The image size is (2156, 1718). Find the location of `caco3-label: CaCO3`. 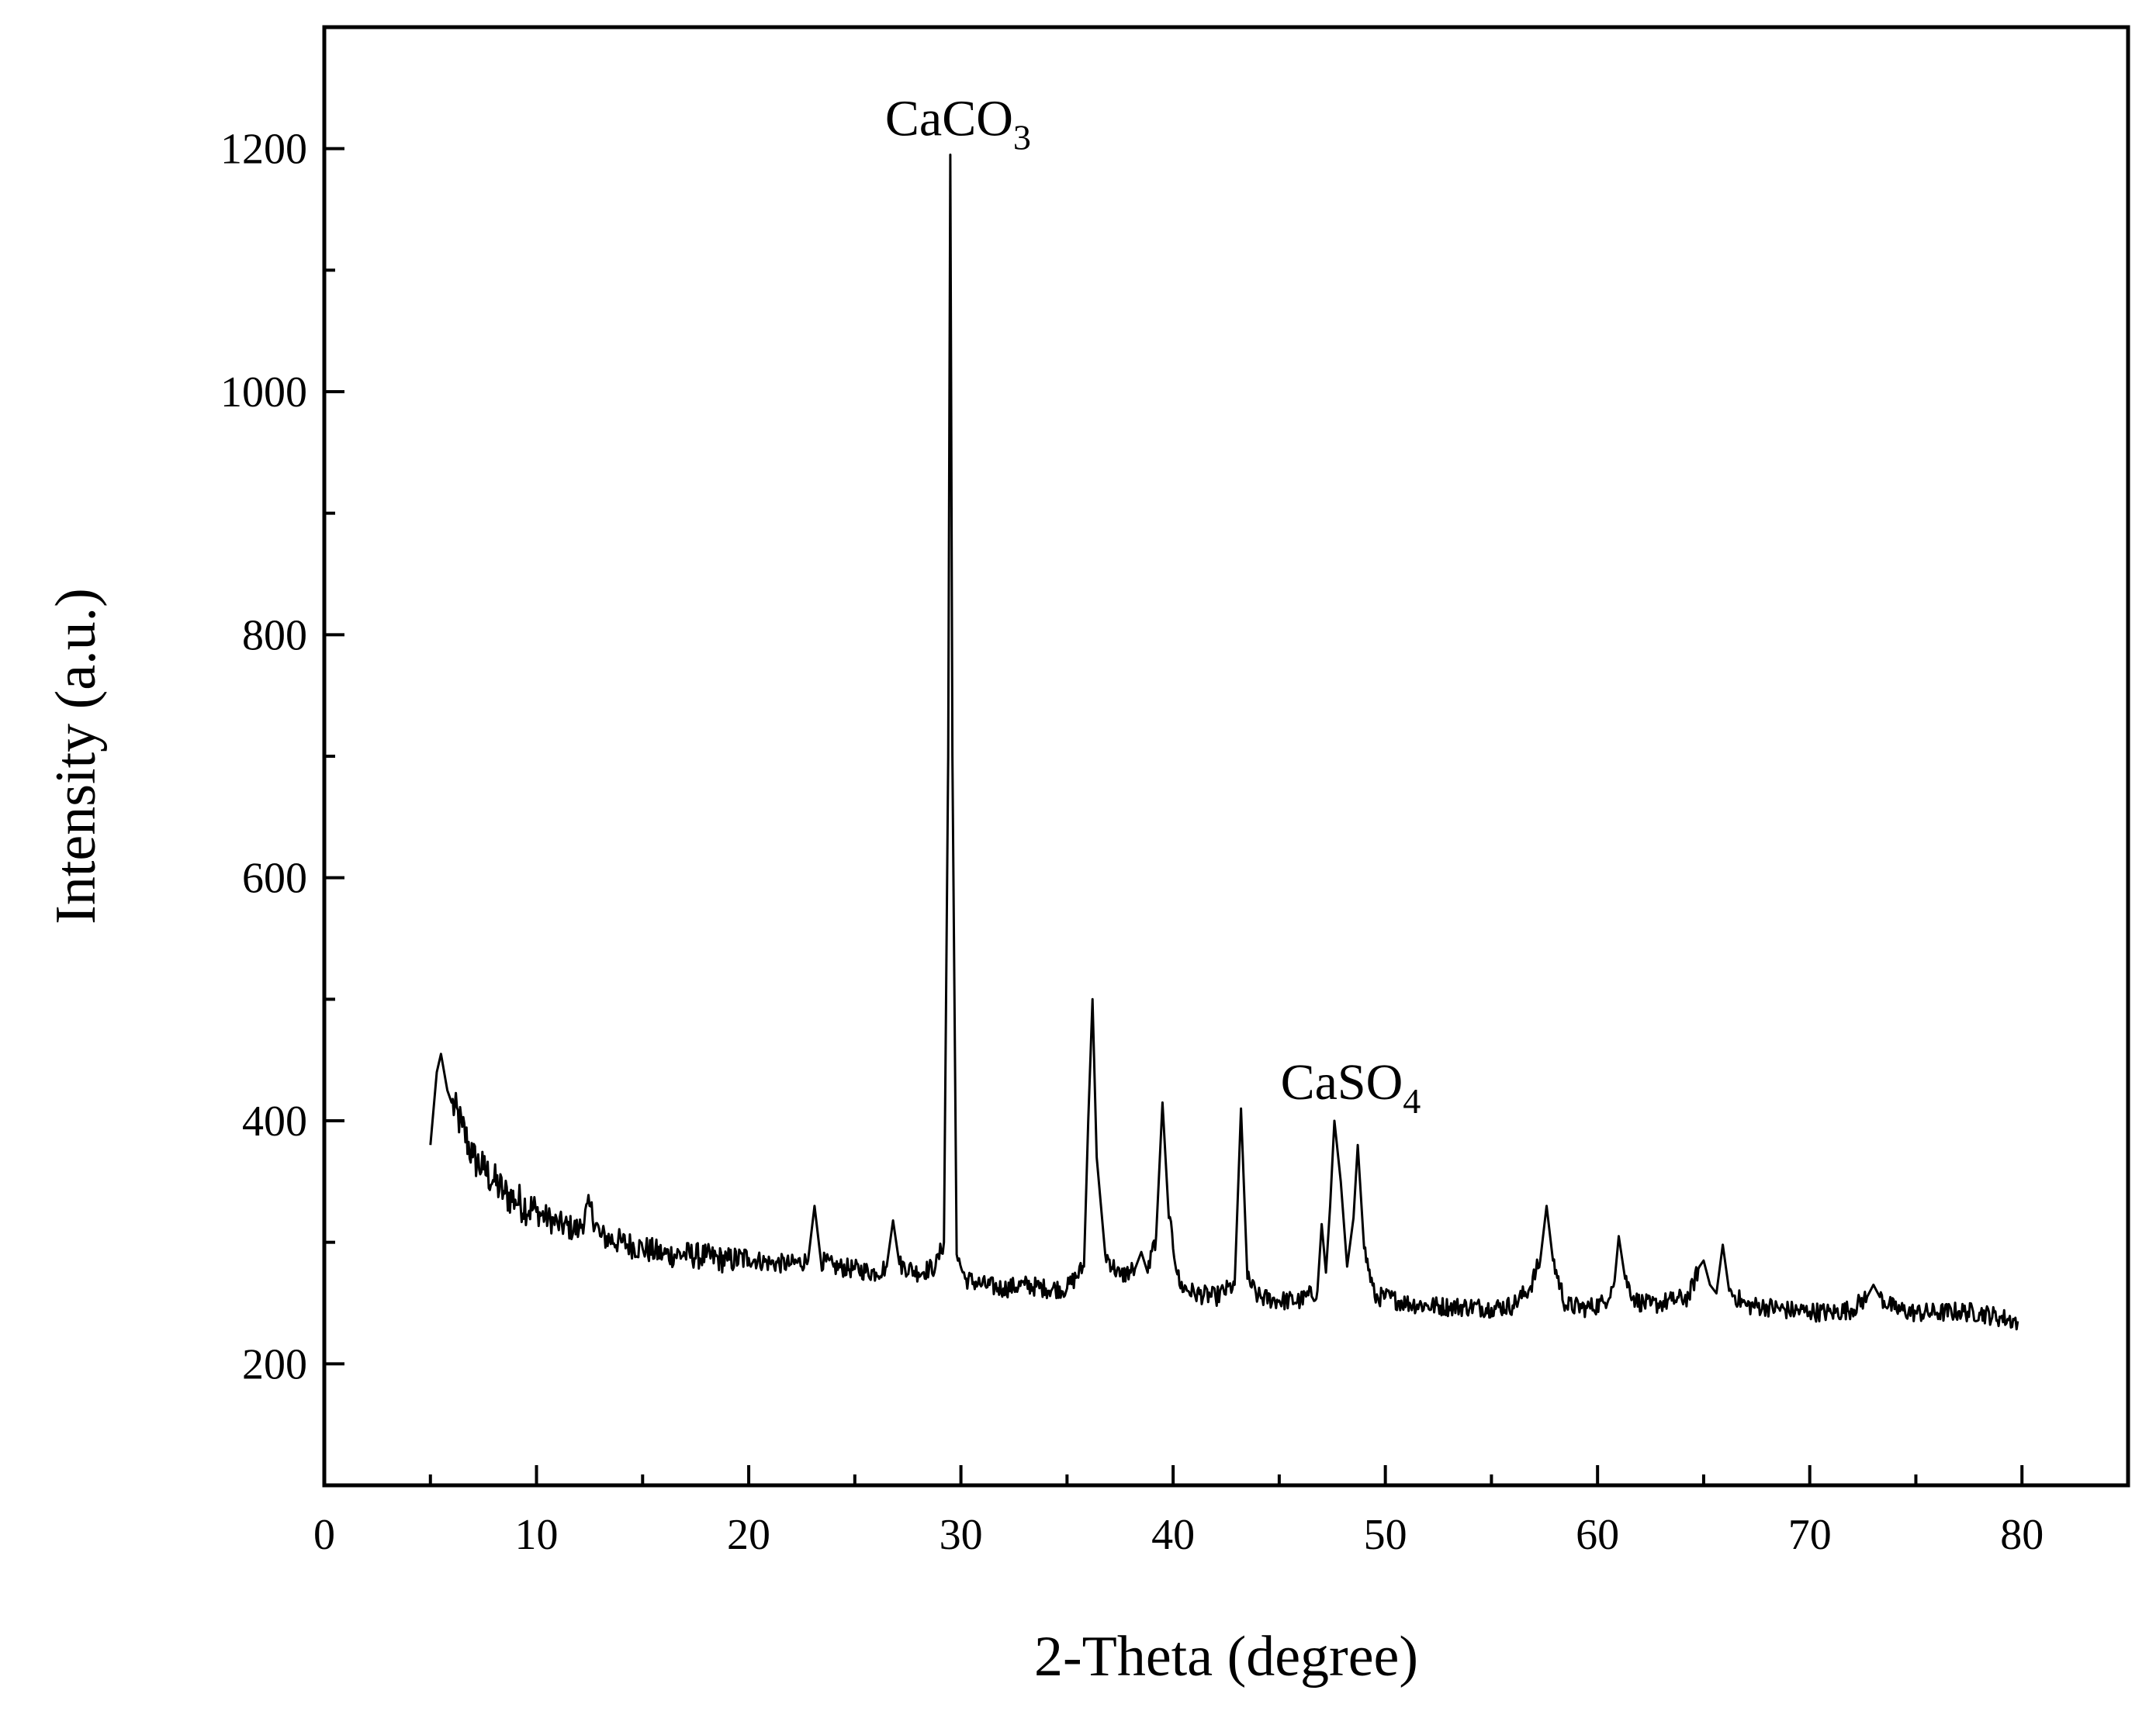

caco3-label: CaCO3 is located at coordinates (958, 124).